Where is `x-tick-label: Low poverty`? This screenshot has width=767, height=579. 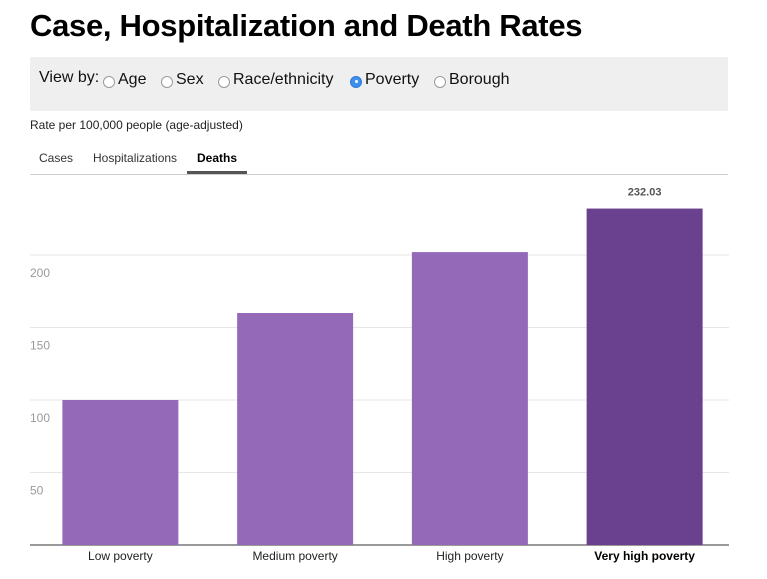 x-tick-label: Low poverty is located at coordinates (120, 556).